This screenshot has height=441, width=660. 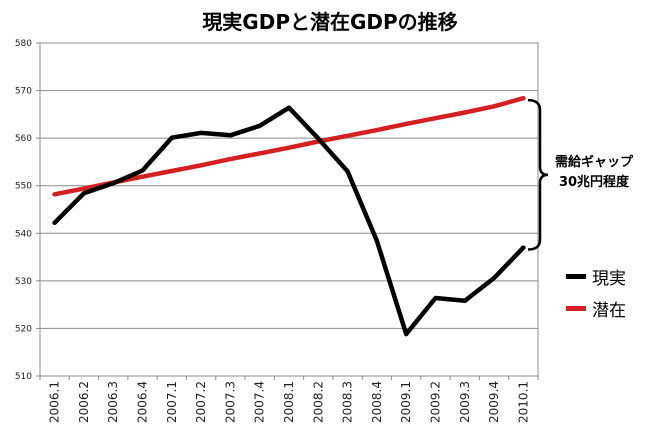 What do you see at coordinates (609, 310) in the screenshot?
I see `legend-label-potential: 潜在` at bounding box center [609, 310].